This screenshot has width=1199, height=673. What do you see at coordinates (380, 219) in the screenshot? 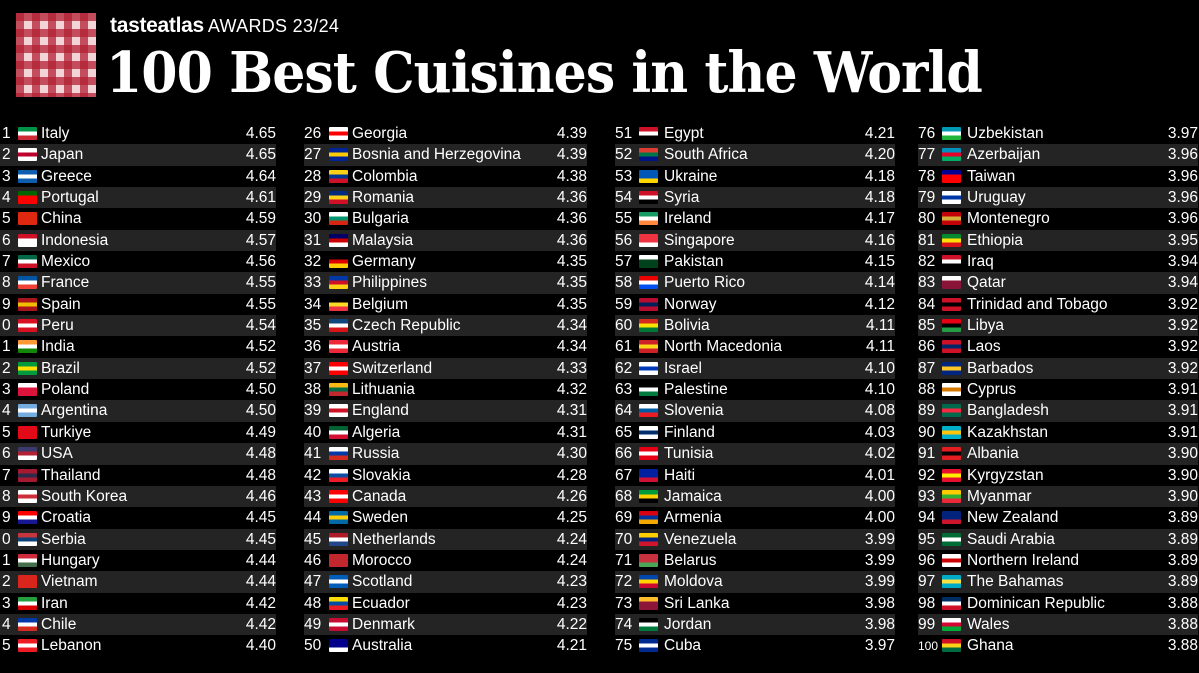
I see `country-name: Bulgaria` at bounding box center [380, 219].